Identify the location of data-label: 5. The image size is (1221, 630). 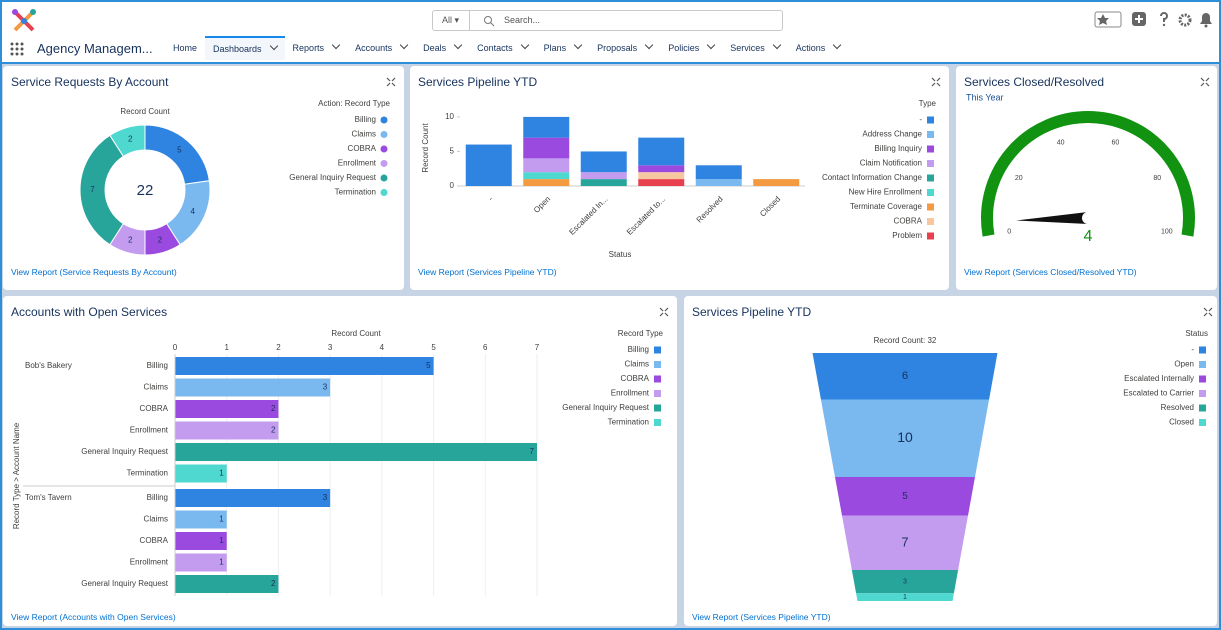
(428, 365).